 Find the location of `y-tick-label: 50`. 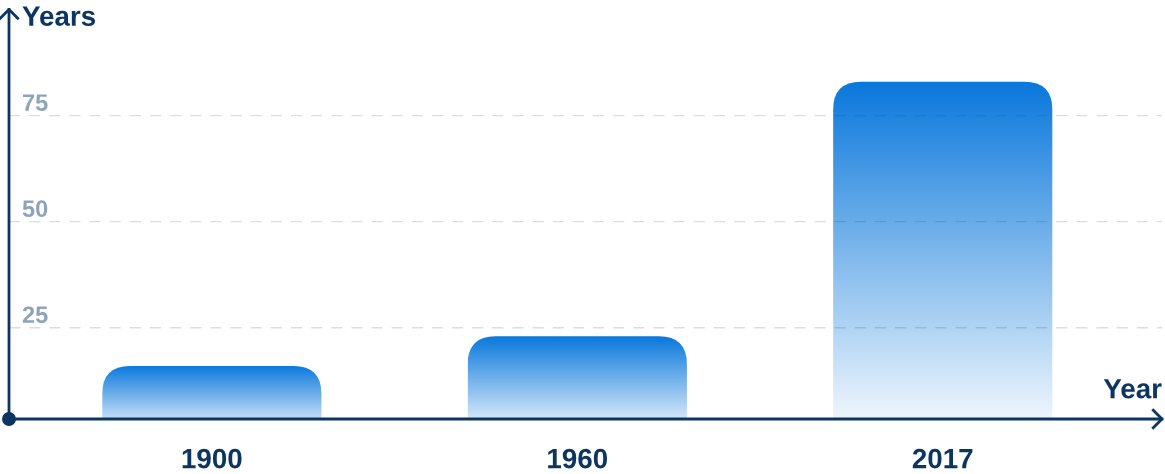

y-tick-label: 50 is located at coordinates (35, 209).